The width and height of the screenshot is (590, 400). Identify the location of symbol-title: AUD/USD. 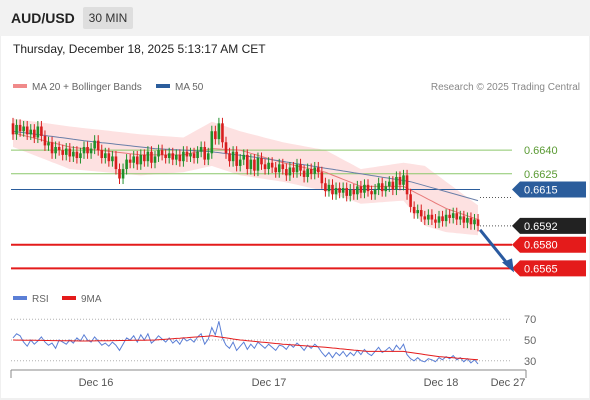
(43, 18).